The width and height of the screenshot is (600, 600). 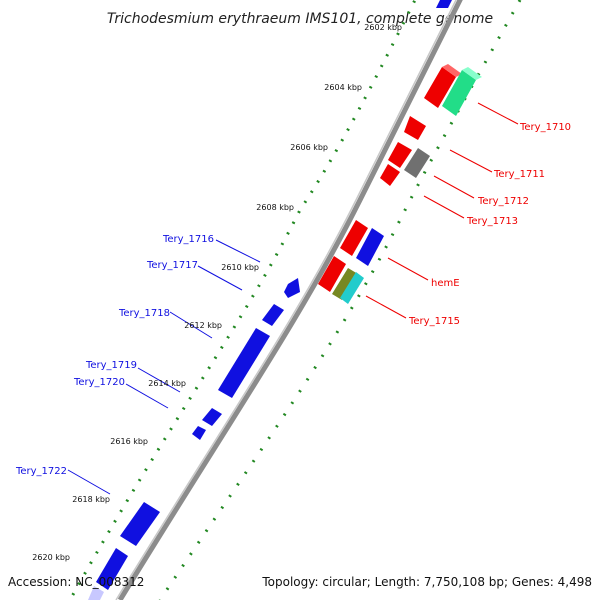 I want to click on gene-tery-1715-cyan, so click(x=352, y=288).